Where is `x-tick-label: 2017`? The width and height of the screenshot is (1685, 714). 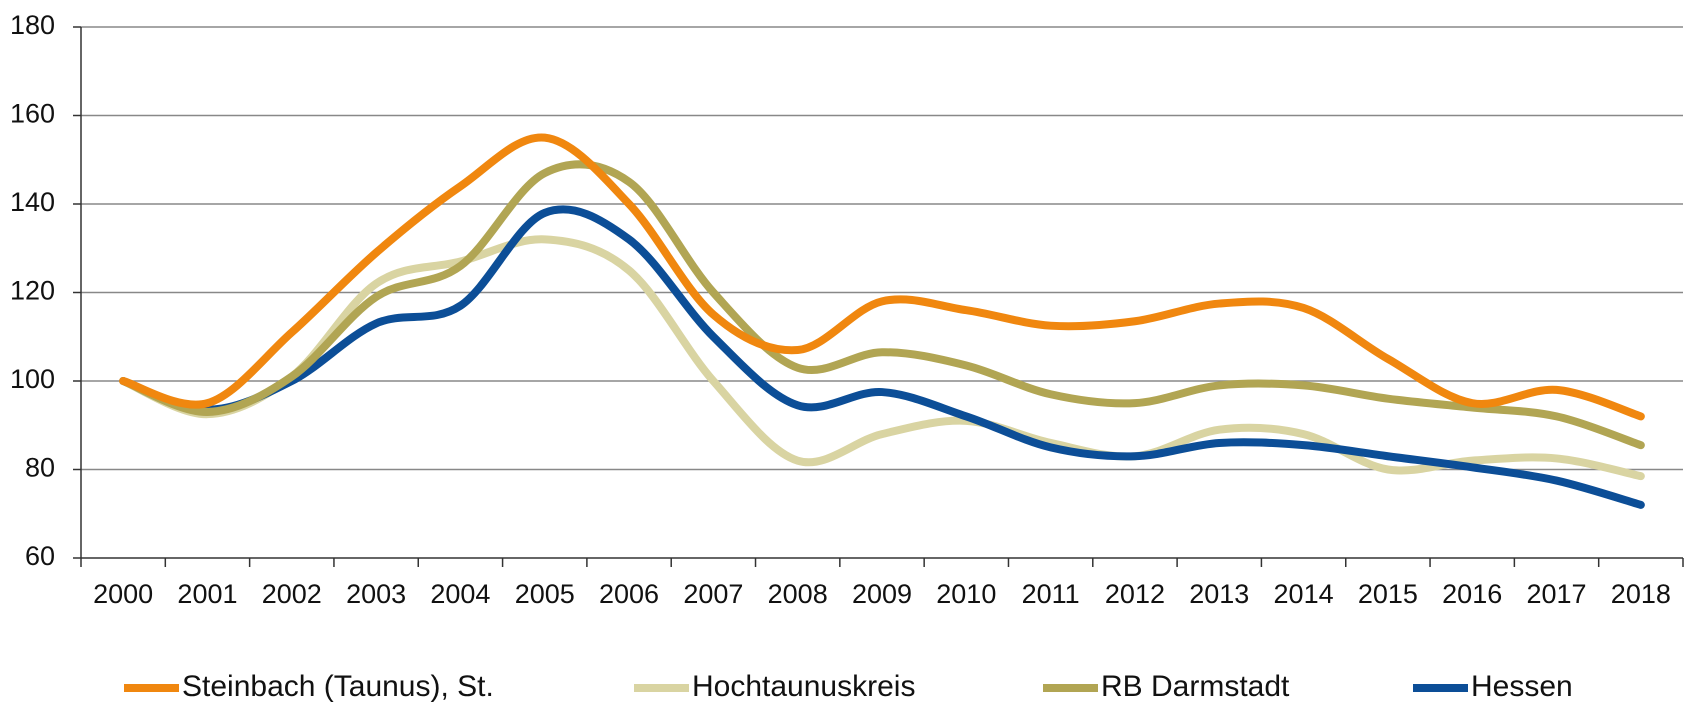 x-tick-label: 2017 is located at coordinates (1556, 594).